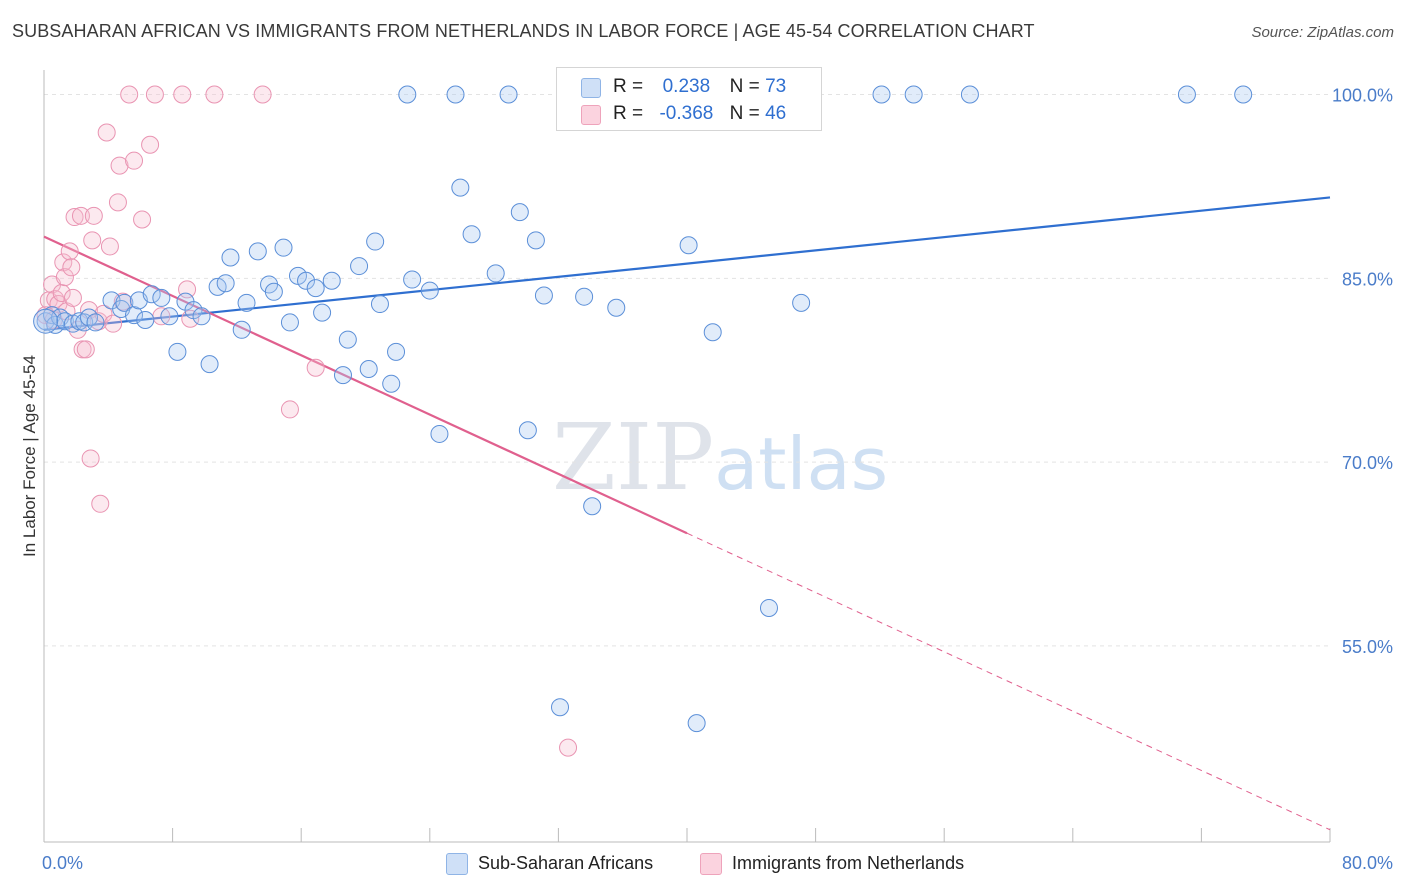  What do you see at coordinates (62, 863) in the screenshot?
I see `x-tick-label-0: 0.0%` at bounding box center [62, 863].